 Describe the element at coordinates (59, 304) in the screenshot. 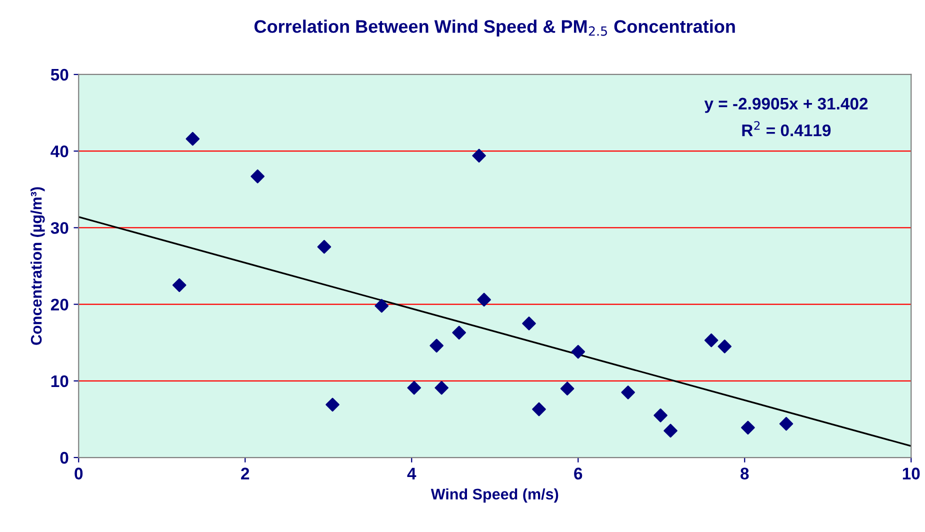

I see `y-tick-label: 20` at that location.